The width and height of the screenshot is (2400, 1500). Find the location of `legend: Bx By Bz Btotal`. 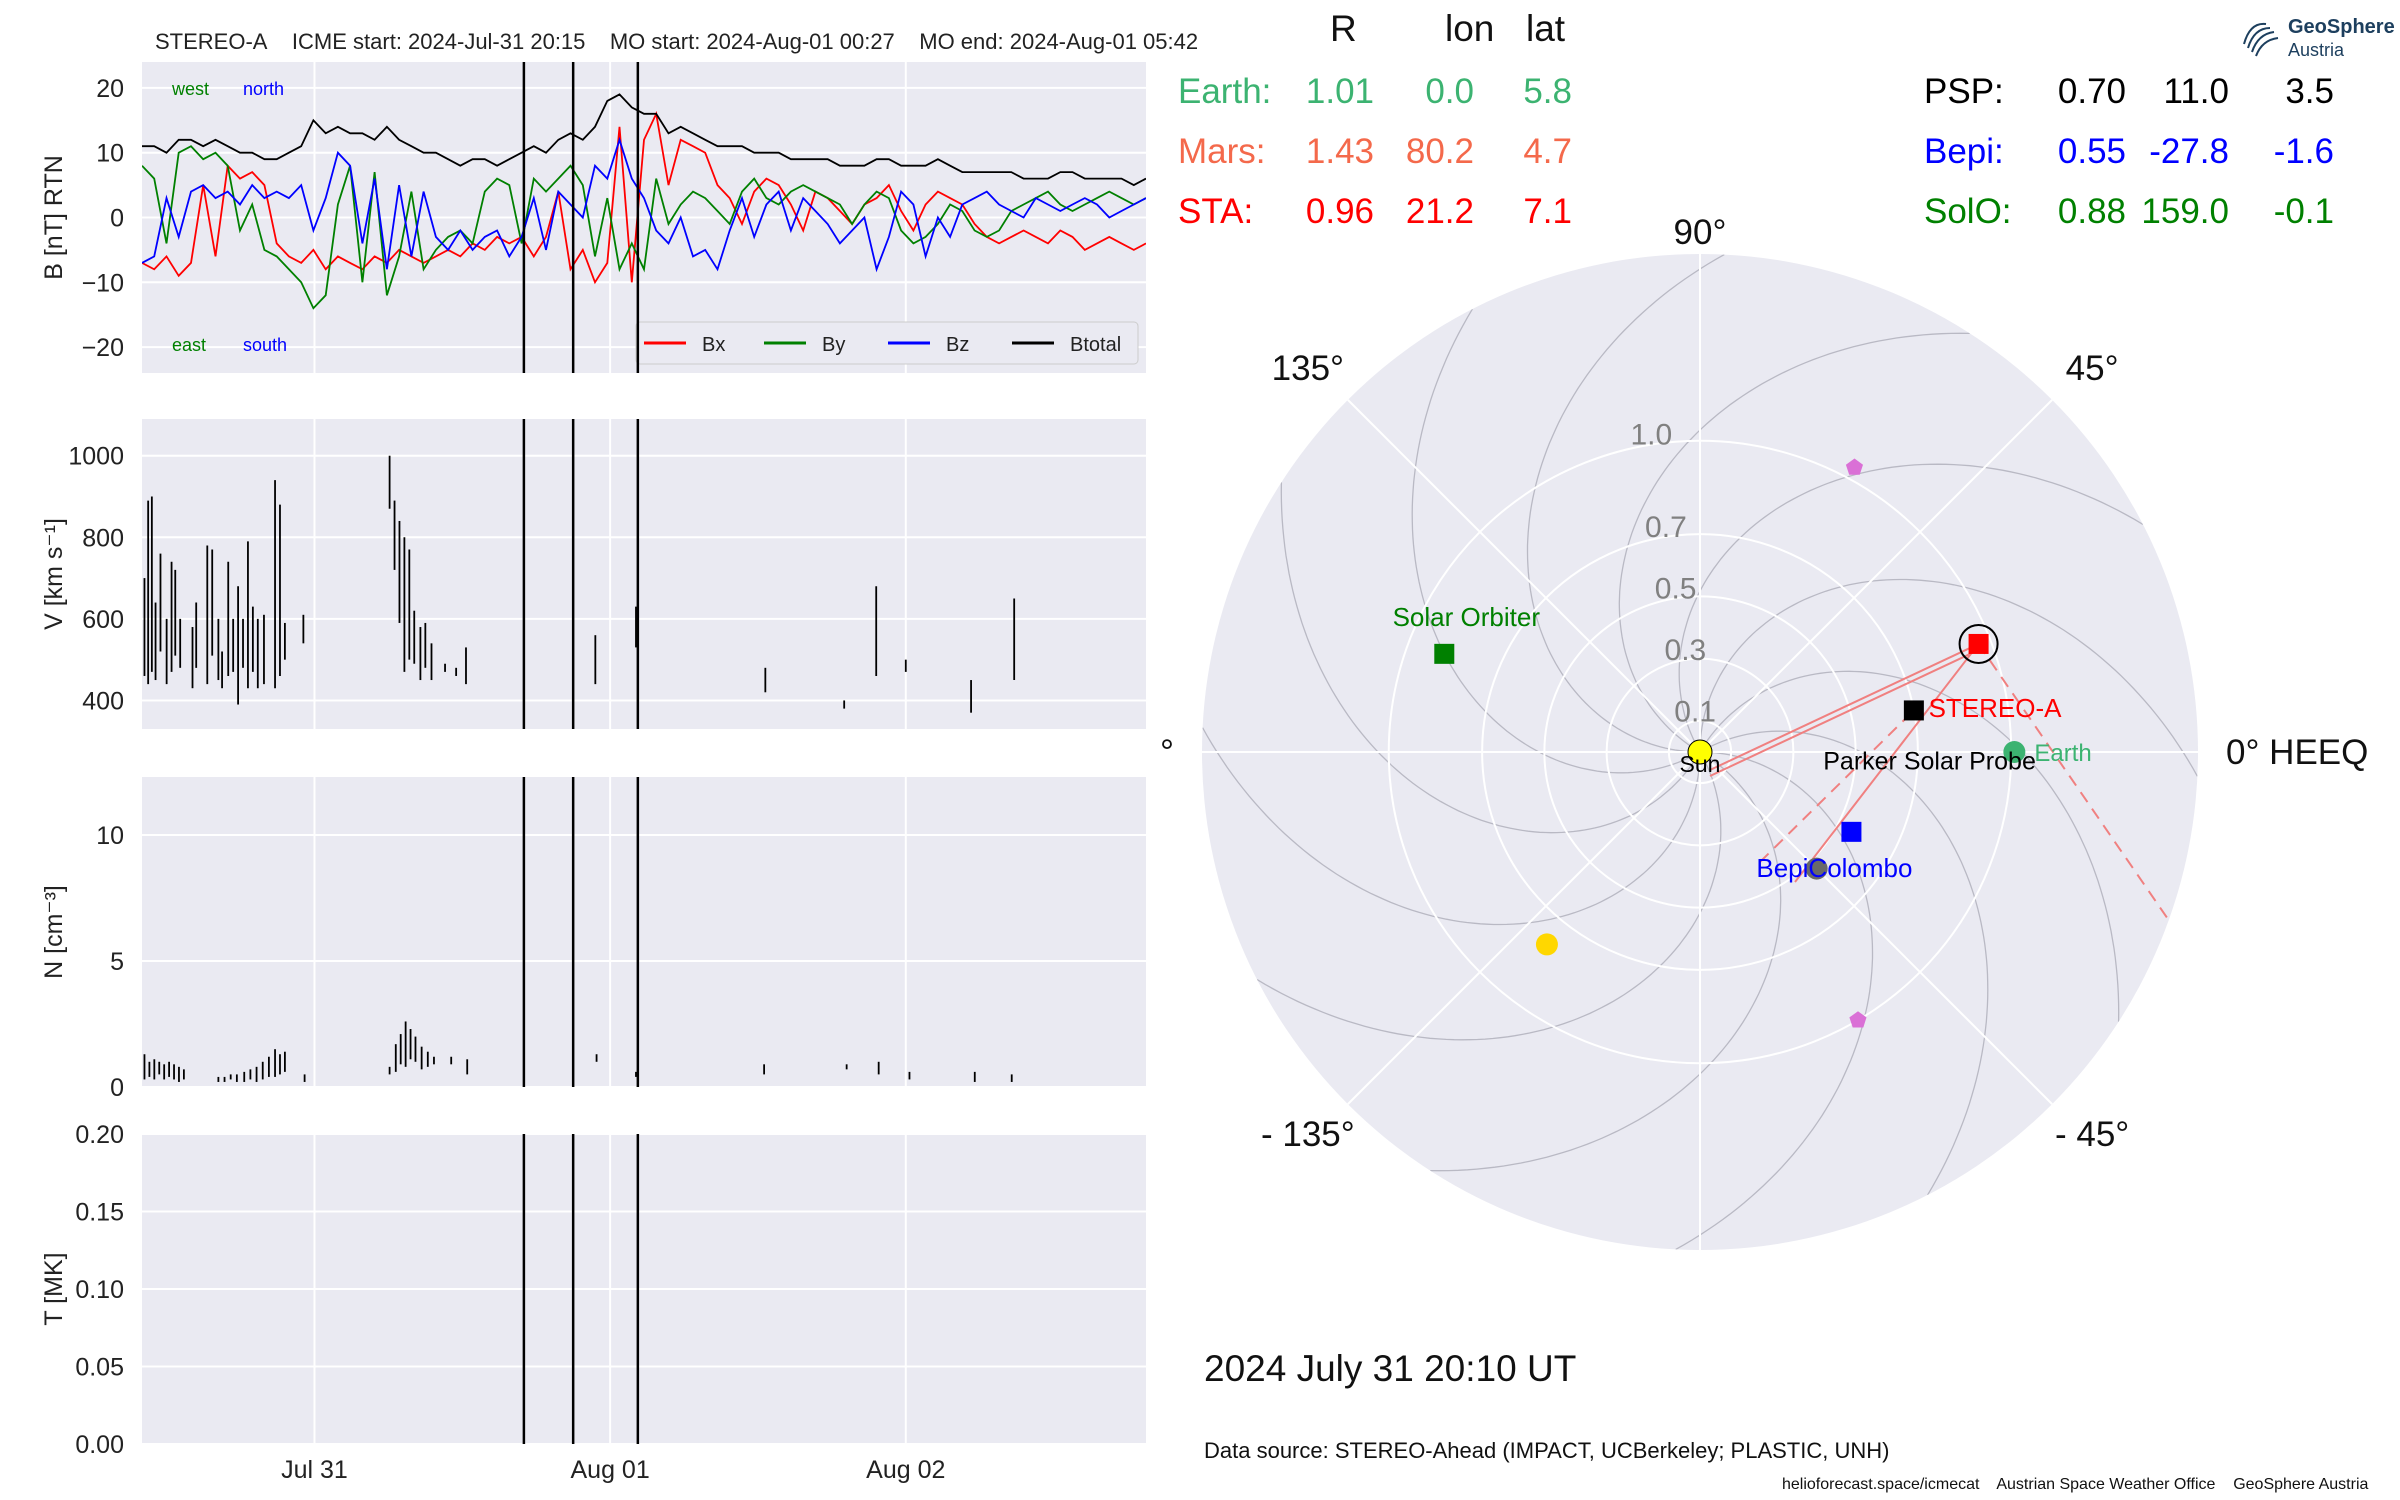

legend: Bx By Bz Btotal is located at coordinates (887, 343).